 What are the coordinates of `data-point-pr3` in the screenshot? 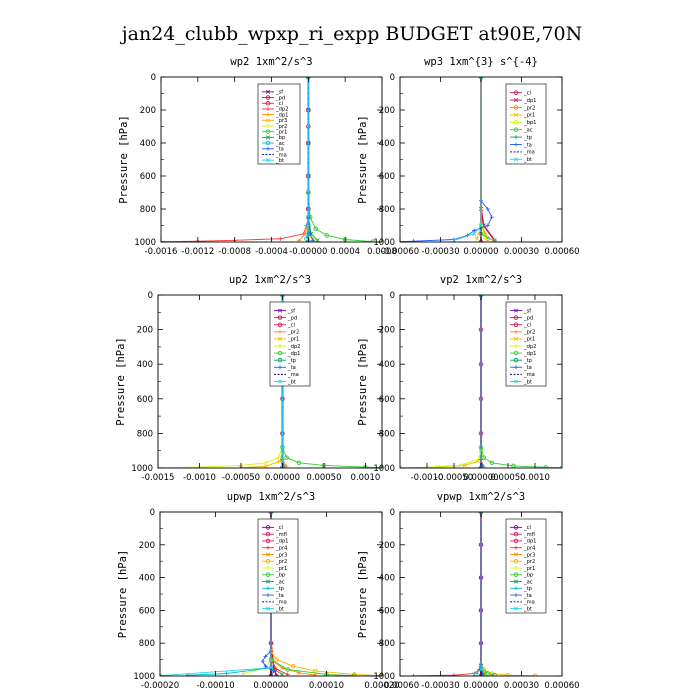 It's located at (315, 674).